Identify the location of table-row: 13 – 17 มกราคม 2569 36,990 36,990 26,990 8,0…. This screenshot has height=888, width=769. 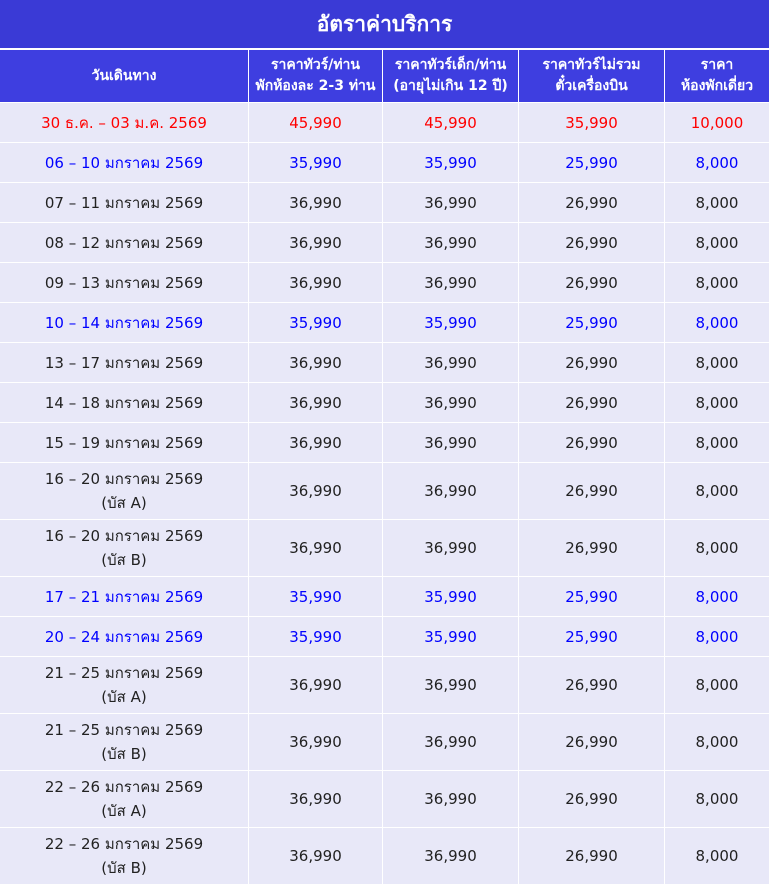
(384, 363).